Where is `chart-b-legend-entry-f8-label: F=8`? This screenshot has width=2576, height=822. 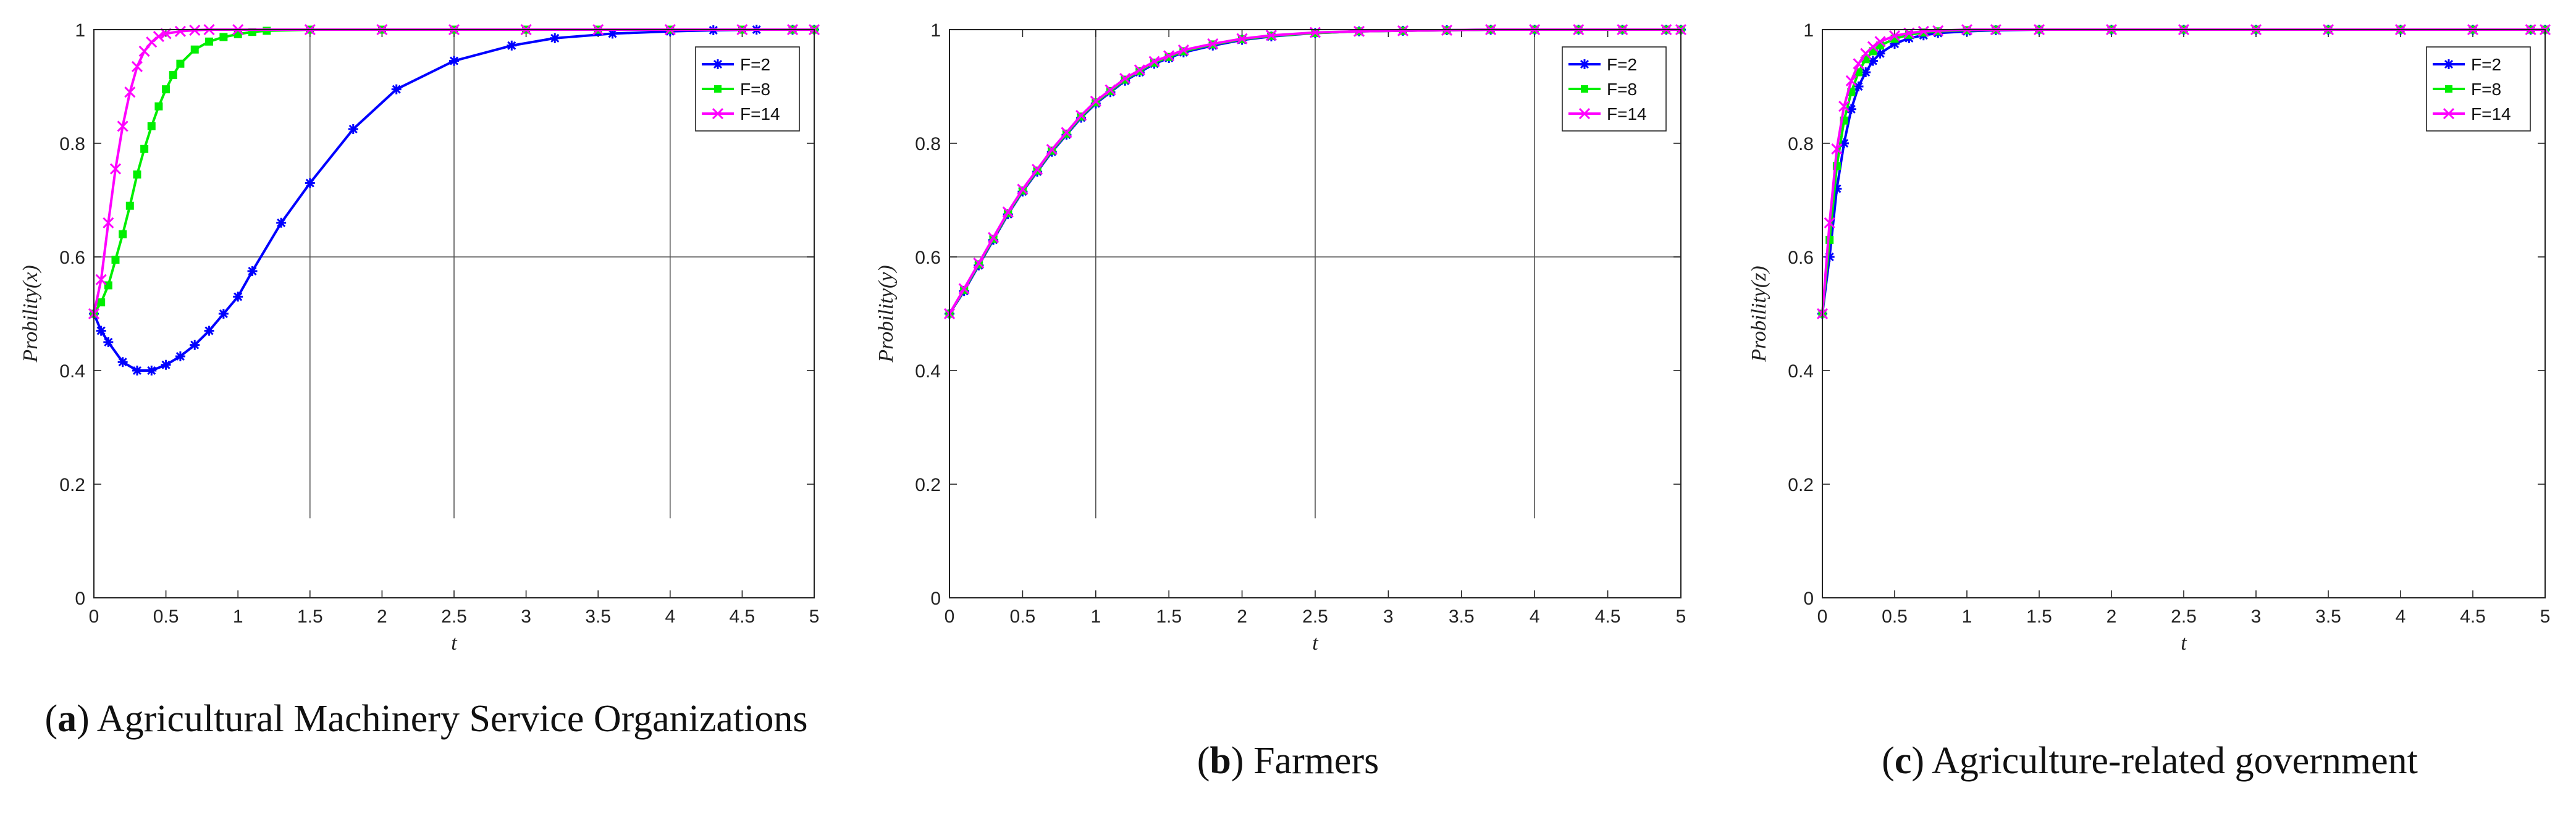
chart-b-legend-entry-f8-label: F=8 is located at coordinates (1622, 89).